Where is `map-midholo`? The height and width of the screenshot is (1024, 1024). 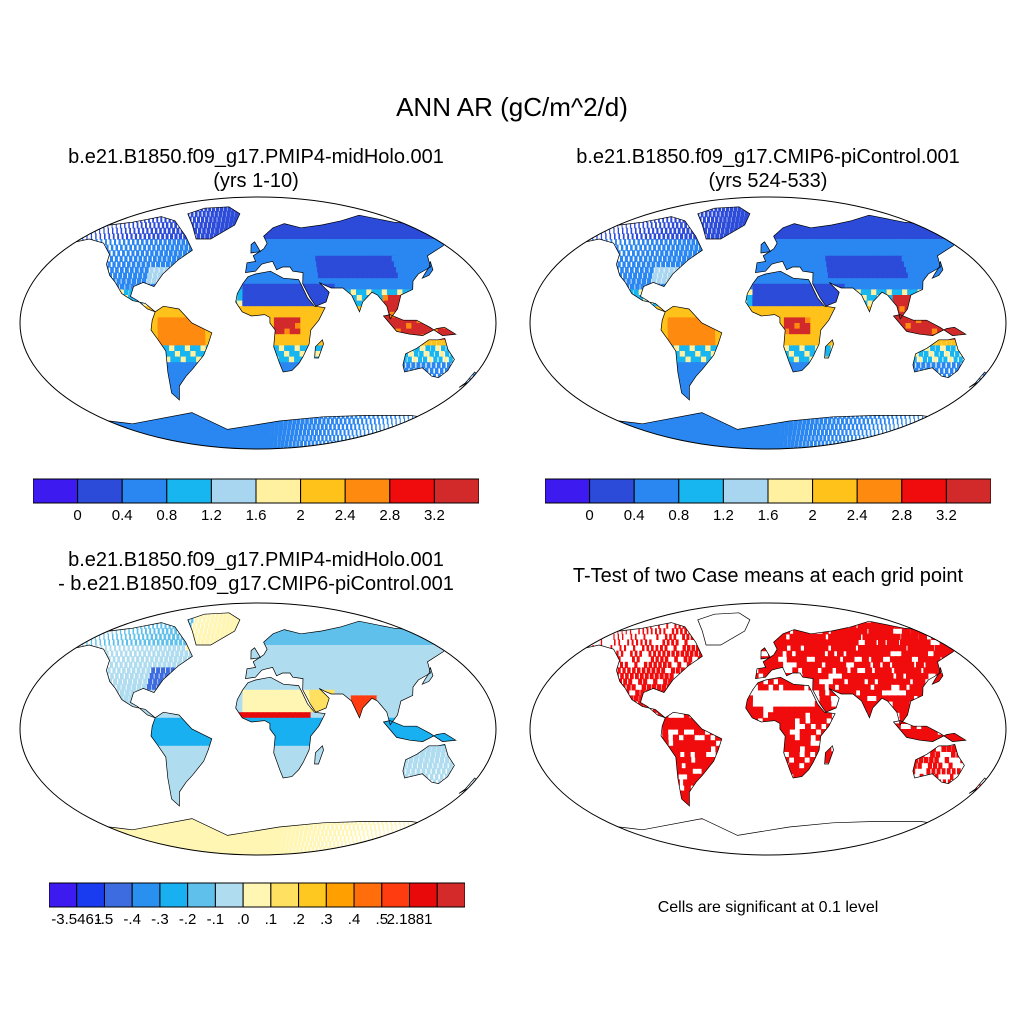 map-midholo is located at coordinates (258, 323).